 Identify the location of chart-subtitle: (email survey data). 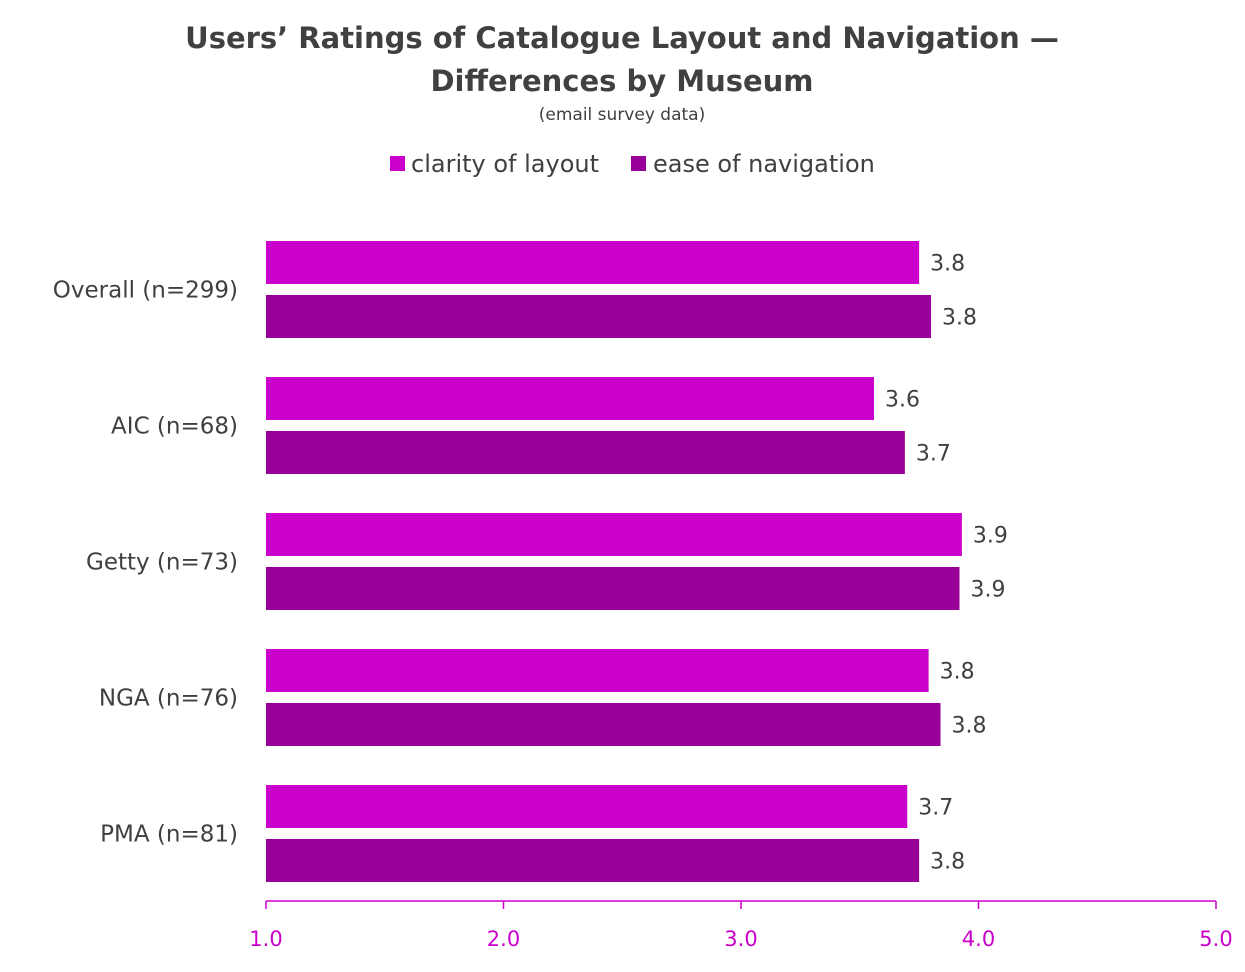
(622, 115).